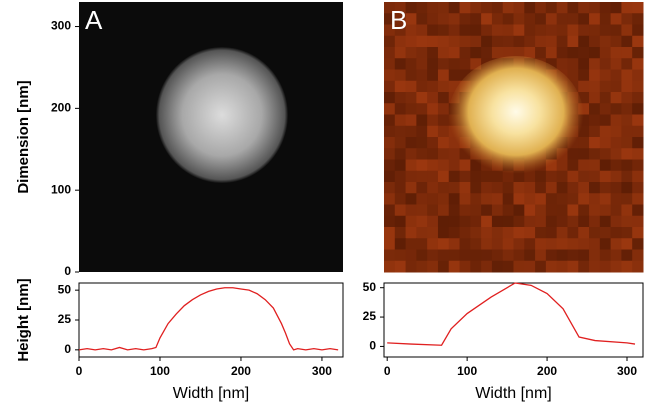  What do you see at coordinates (387, 371) in the screenshot?
I see `x-tick-label: 0` at bounding box center [387, 371].